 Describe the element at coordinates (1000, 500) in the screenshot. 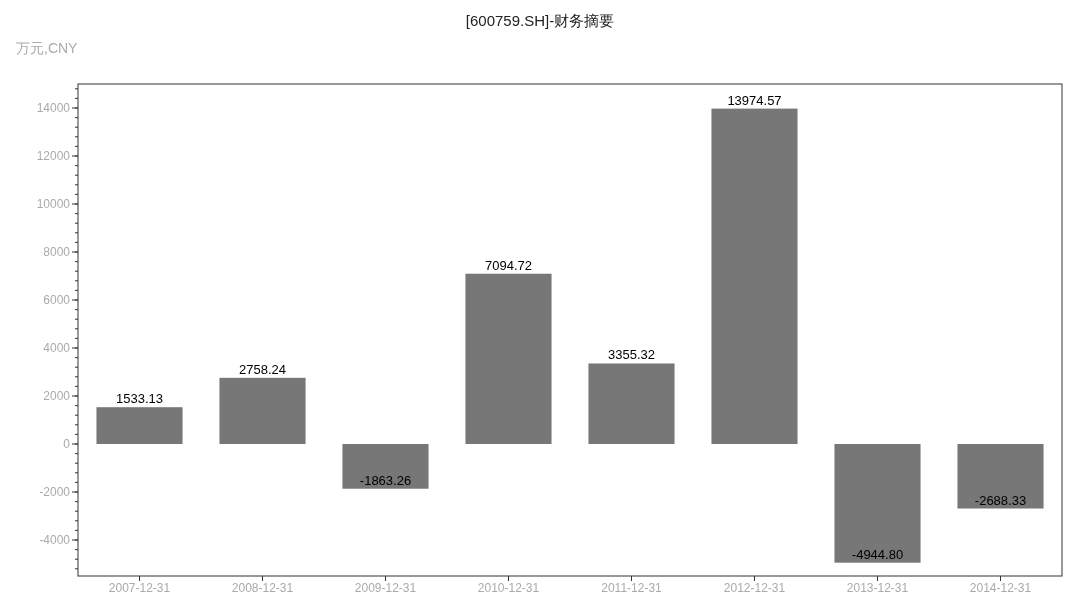

I see `data-label: -2688.33` at that location.